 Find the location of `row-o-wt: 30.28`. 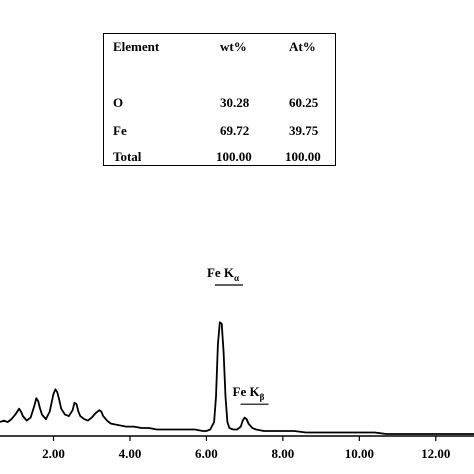

row-o-wt: 30.28 is located at coordinates (235, 102).